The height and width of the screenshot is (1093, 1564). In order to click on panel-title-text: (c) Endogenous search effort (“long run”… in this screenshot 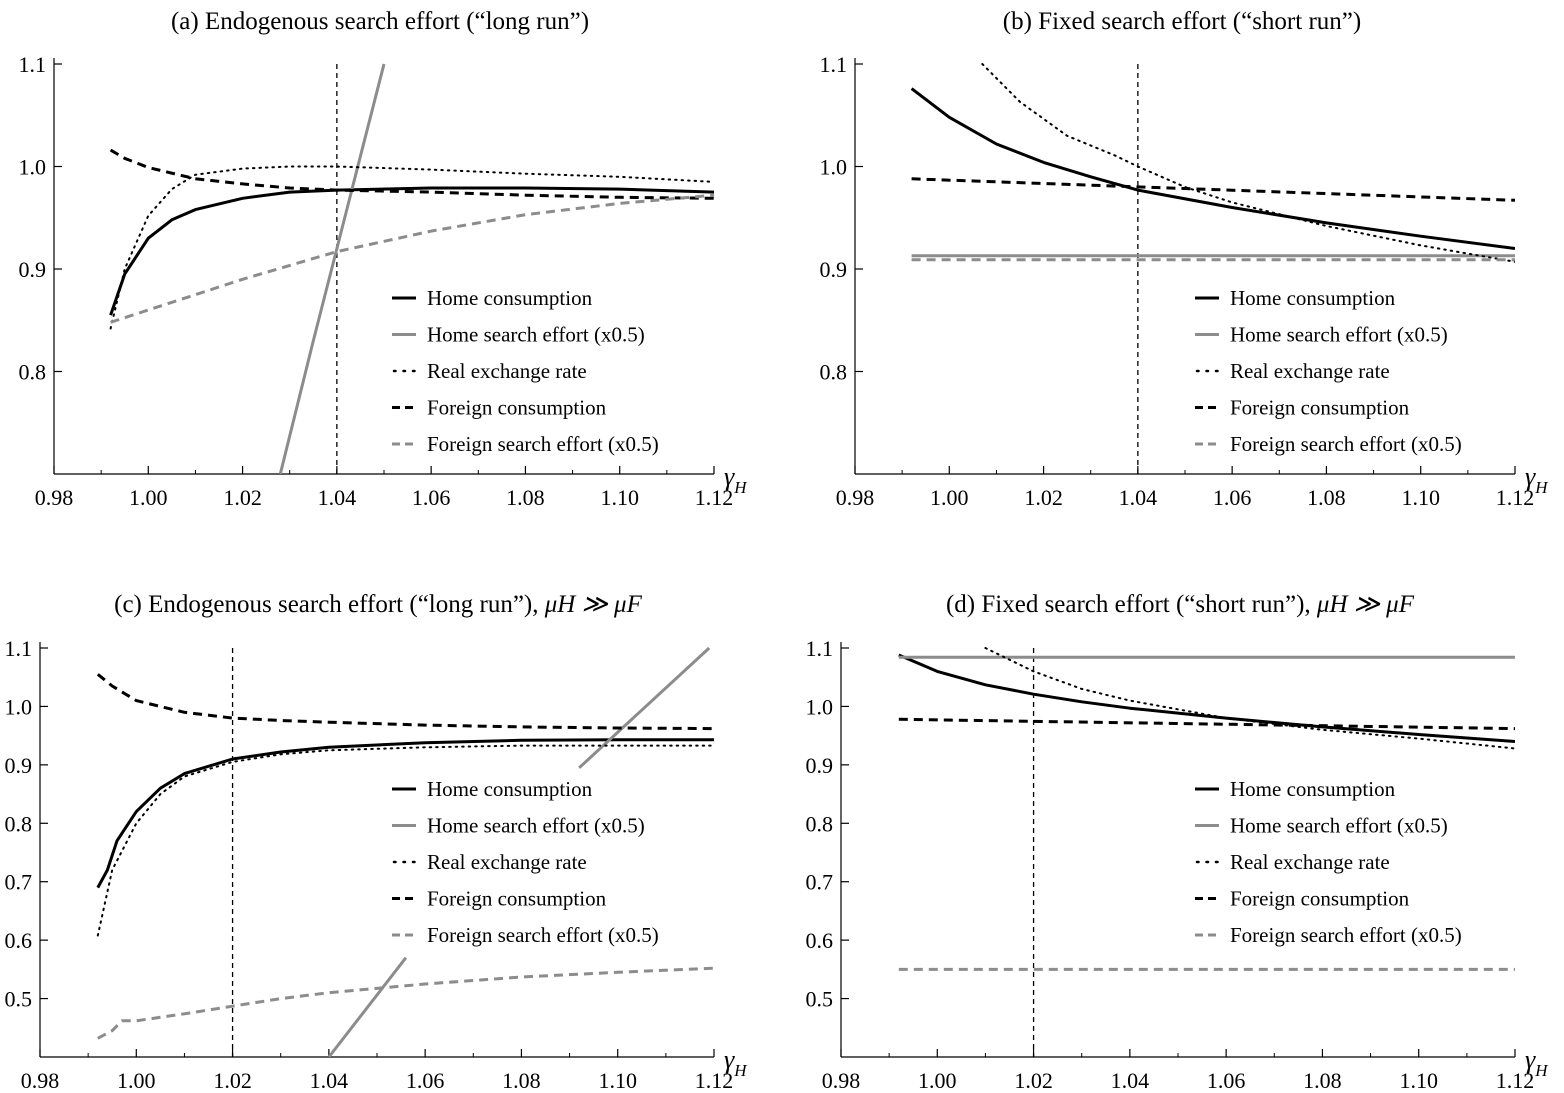, I will do `click(329, 604)`.